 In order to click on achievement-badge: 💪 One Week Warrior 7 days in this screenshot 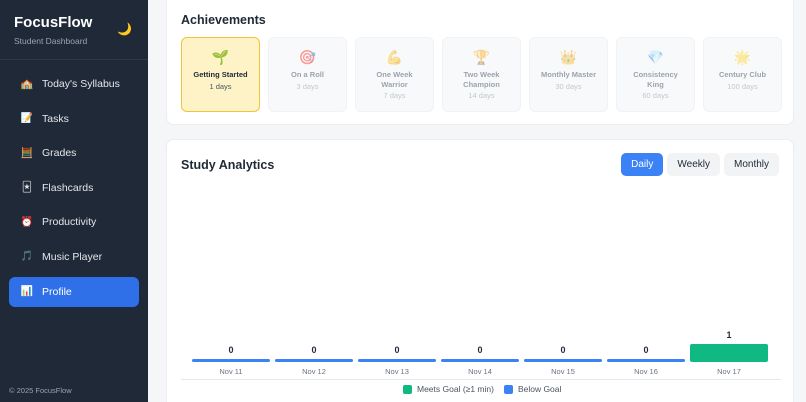, I will do `click(394, 74)`.